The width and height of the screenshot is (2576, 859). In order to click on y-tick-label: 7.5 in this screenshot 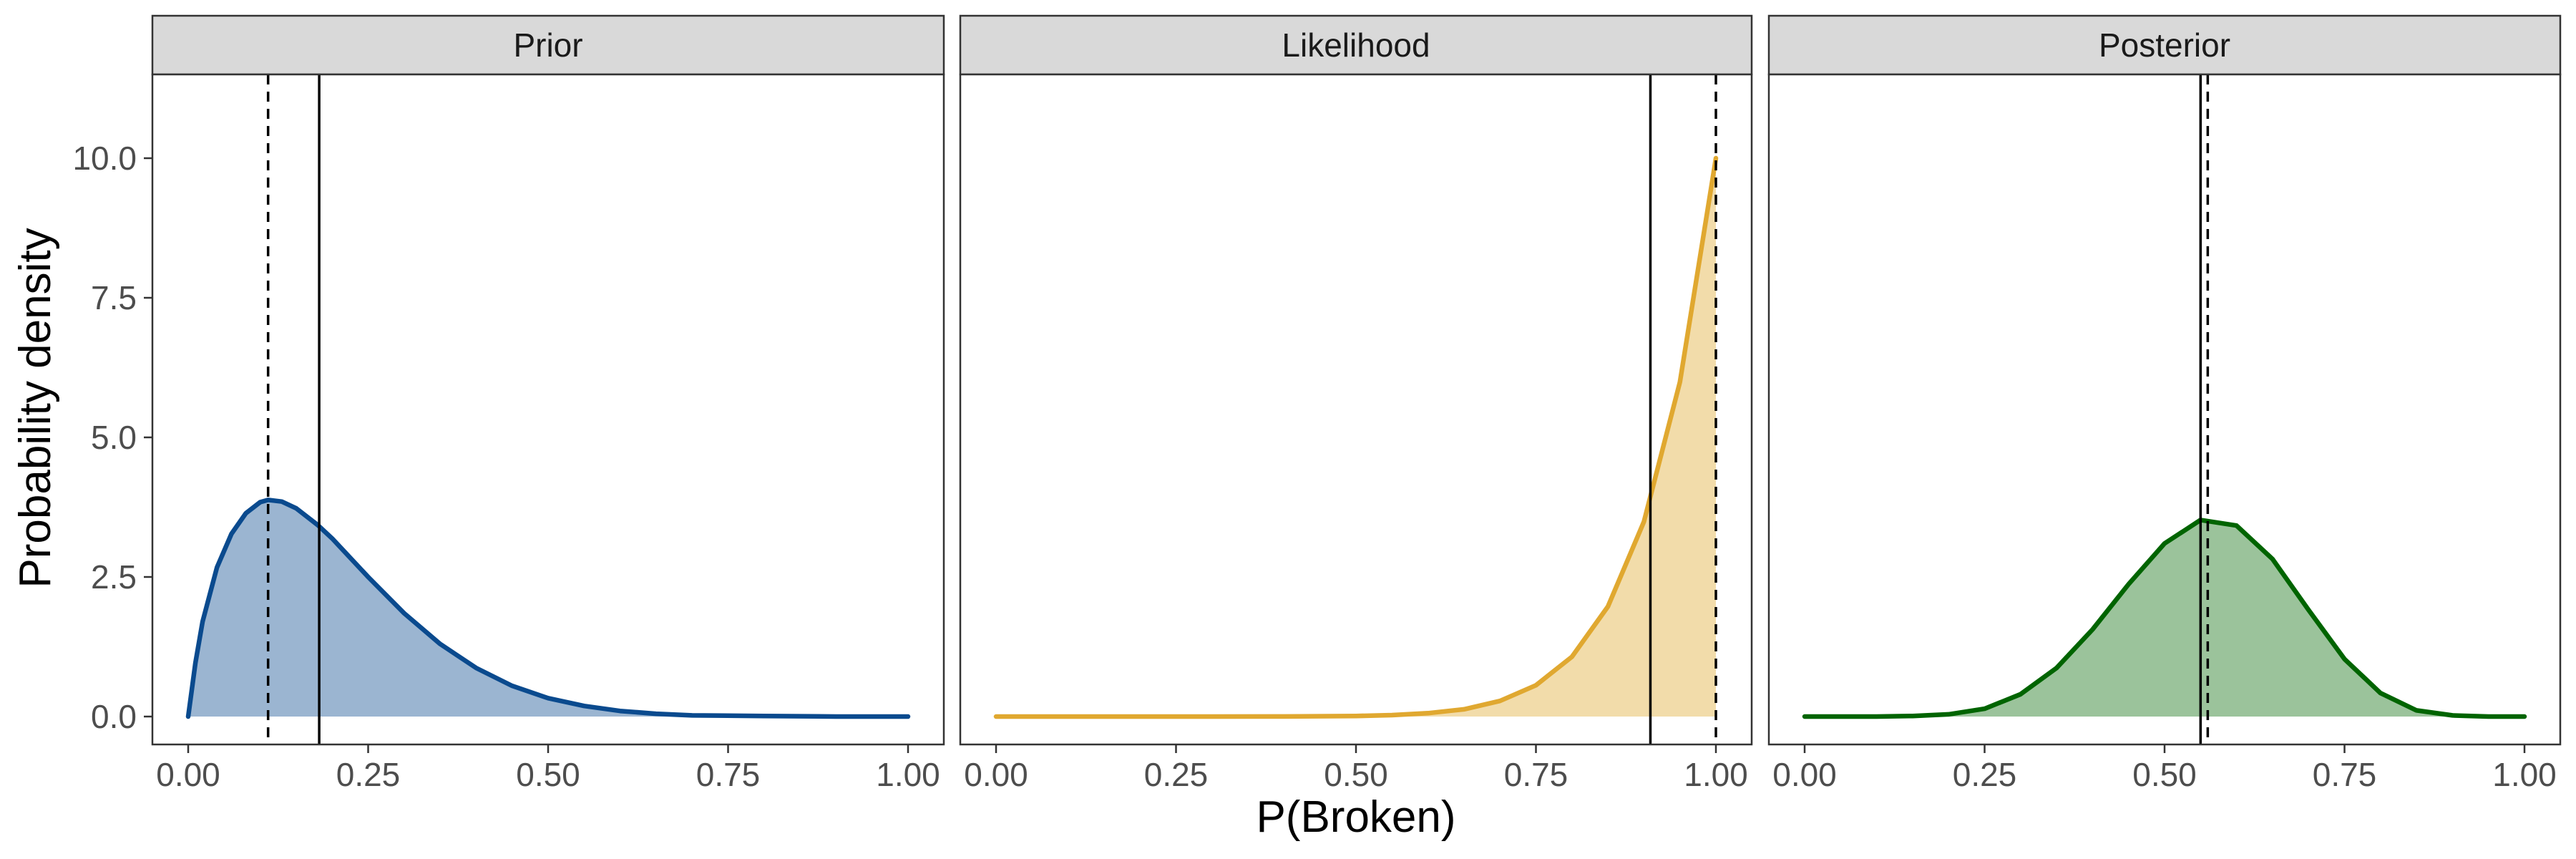, I will do `click(114, 297)`.